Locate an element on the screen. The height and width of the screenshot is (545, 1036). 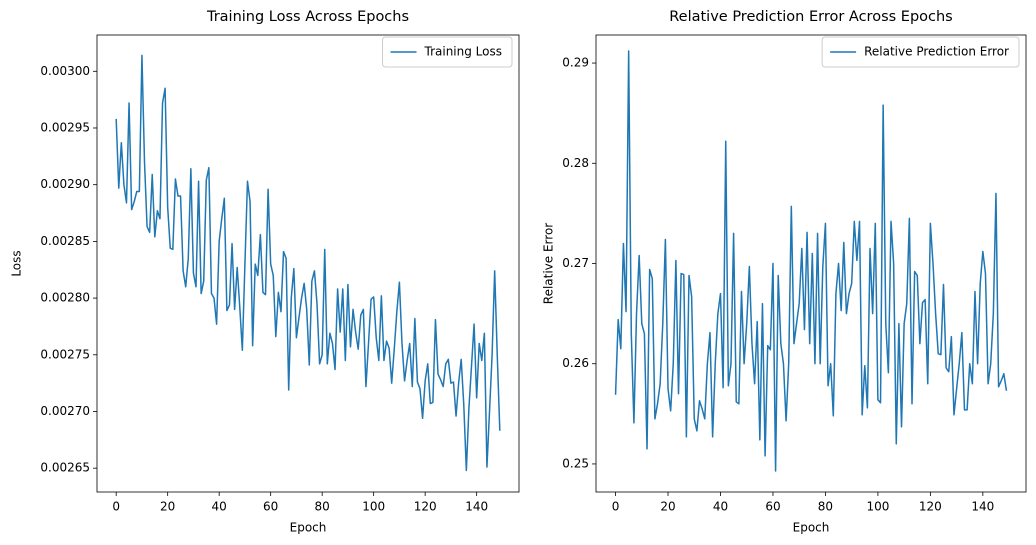
y-tick-label: 0.00270 is located at coordinates (65, 411).